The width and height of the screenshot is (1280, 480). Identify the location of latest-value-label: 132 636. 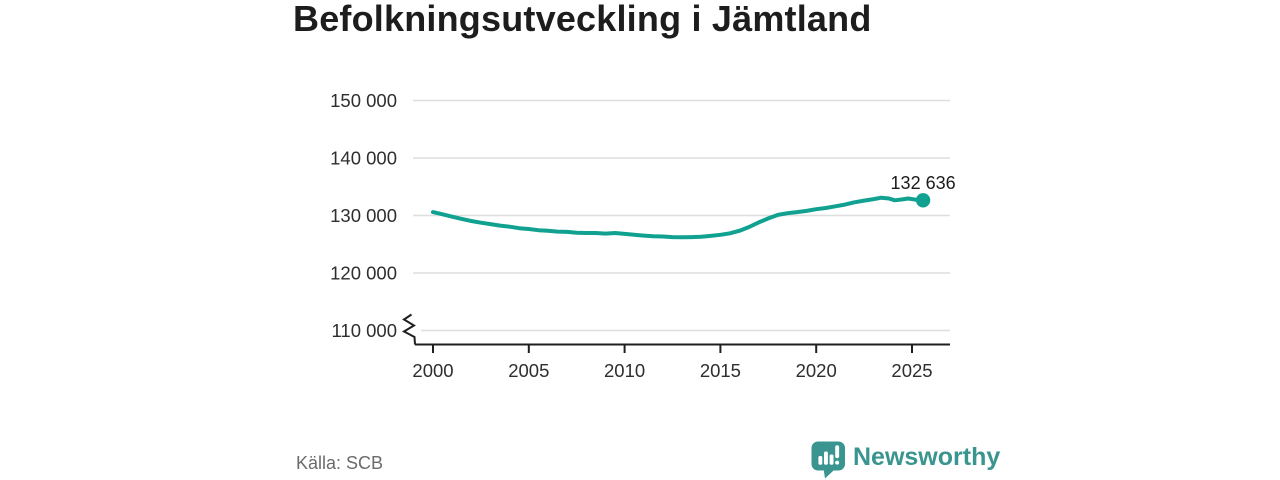
(923, 183).